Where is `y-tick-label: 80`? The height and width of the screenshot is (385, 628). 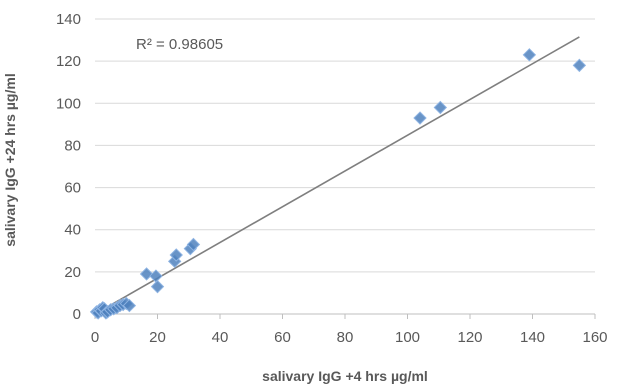
y-tick-label: 80 is located at coordinates (72, 145).